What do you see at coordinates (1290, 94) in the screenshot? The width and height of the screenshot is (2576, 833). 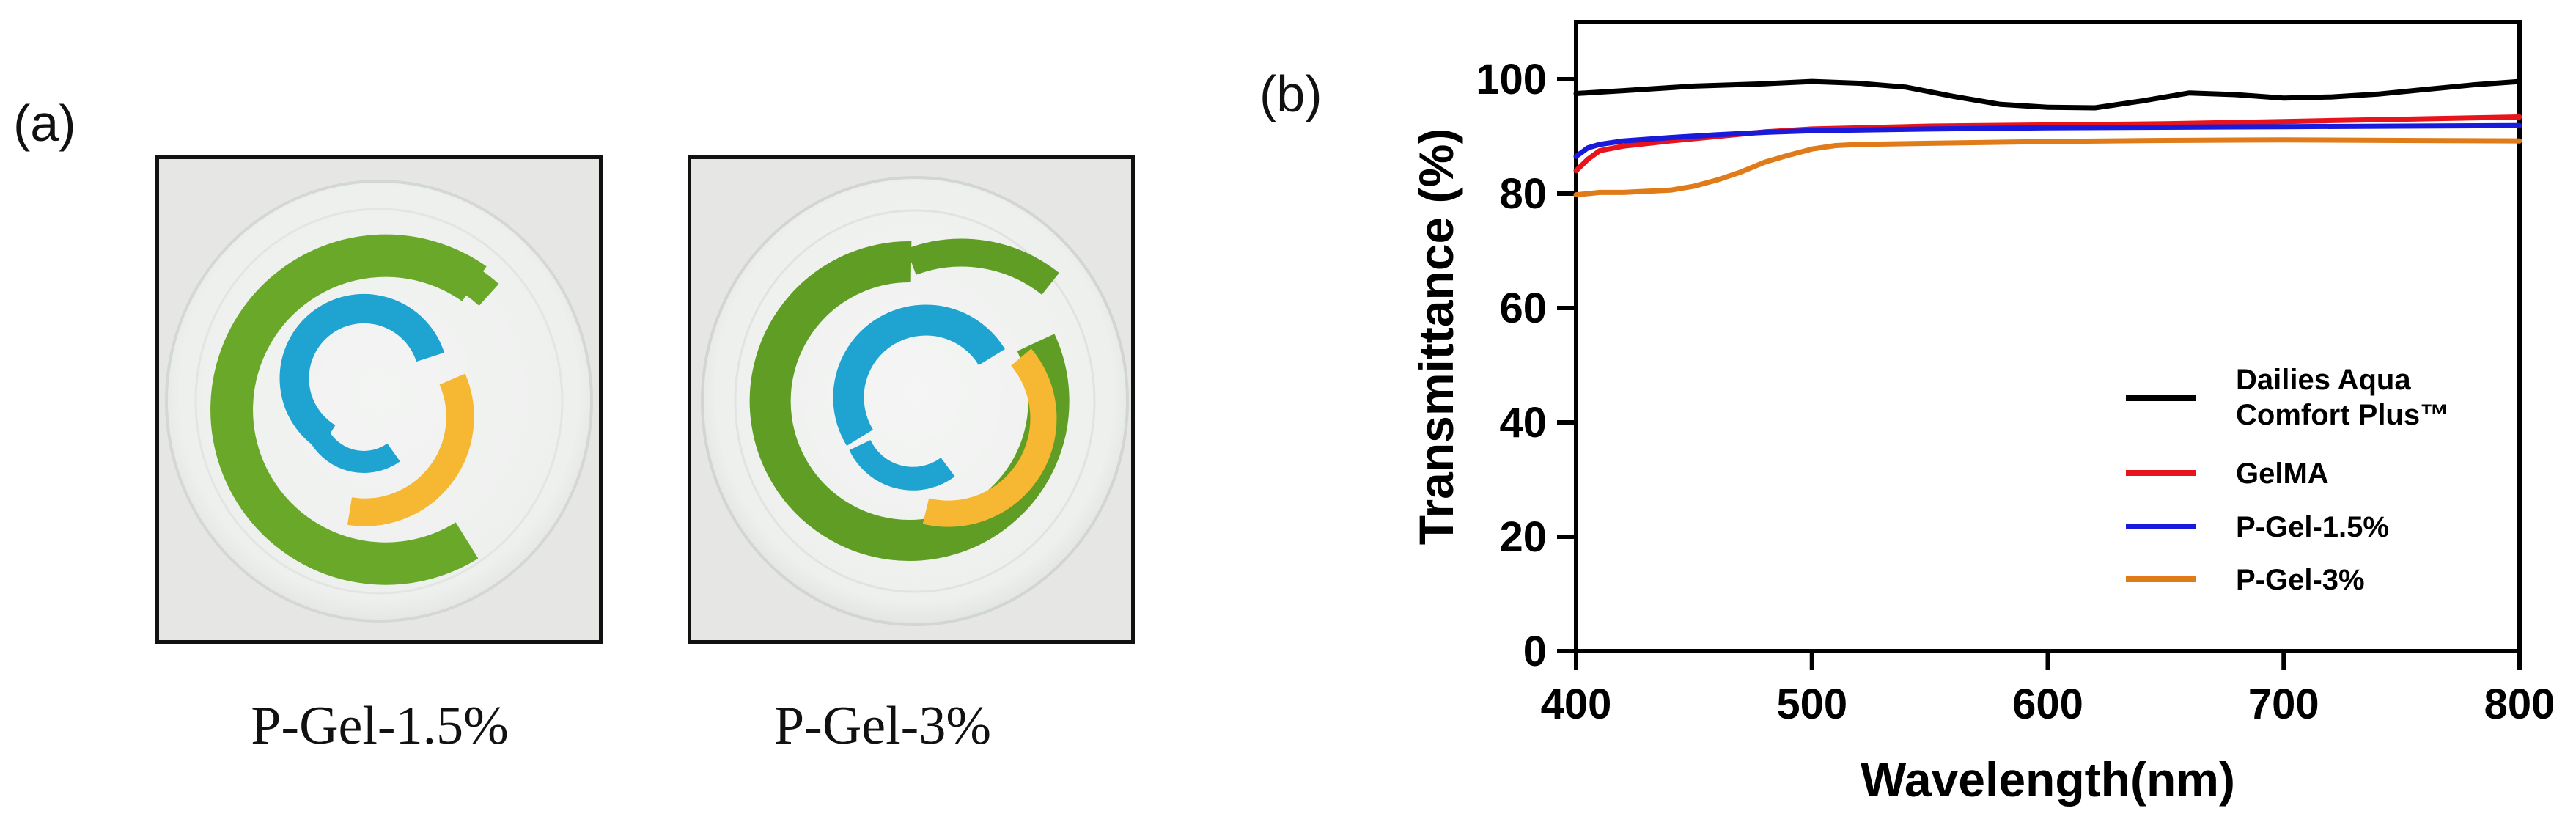 I see `panel-b-label: (b)` at bounding box center [1290, 94].